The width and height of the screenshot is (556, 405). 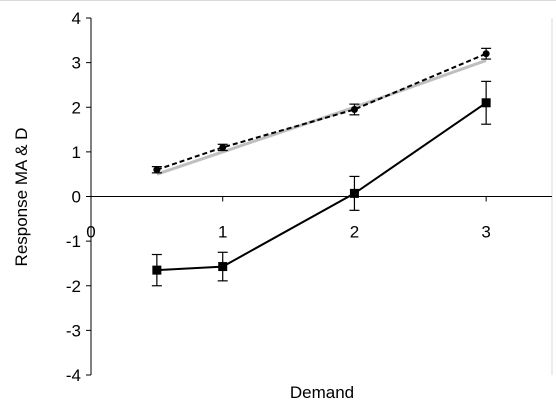 What do you see at coordinates (76, 107) in the screenshot?
I see `y-tick-label: 2` at bounding box center [76, 107].